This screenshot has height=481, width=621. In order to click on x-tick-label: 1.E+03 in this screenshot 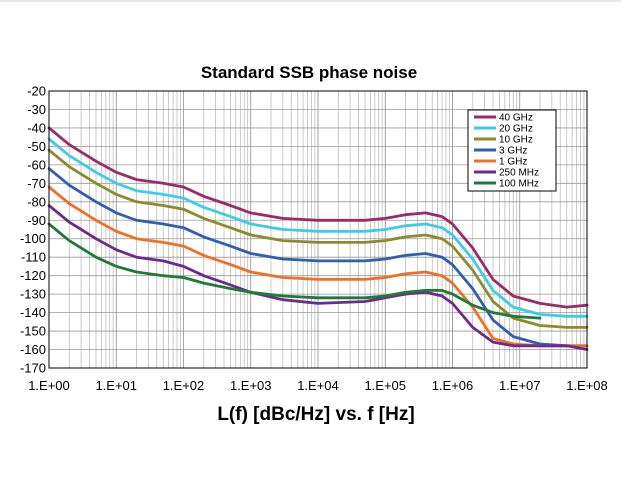, I will do `click(251, 385)`.